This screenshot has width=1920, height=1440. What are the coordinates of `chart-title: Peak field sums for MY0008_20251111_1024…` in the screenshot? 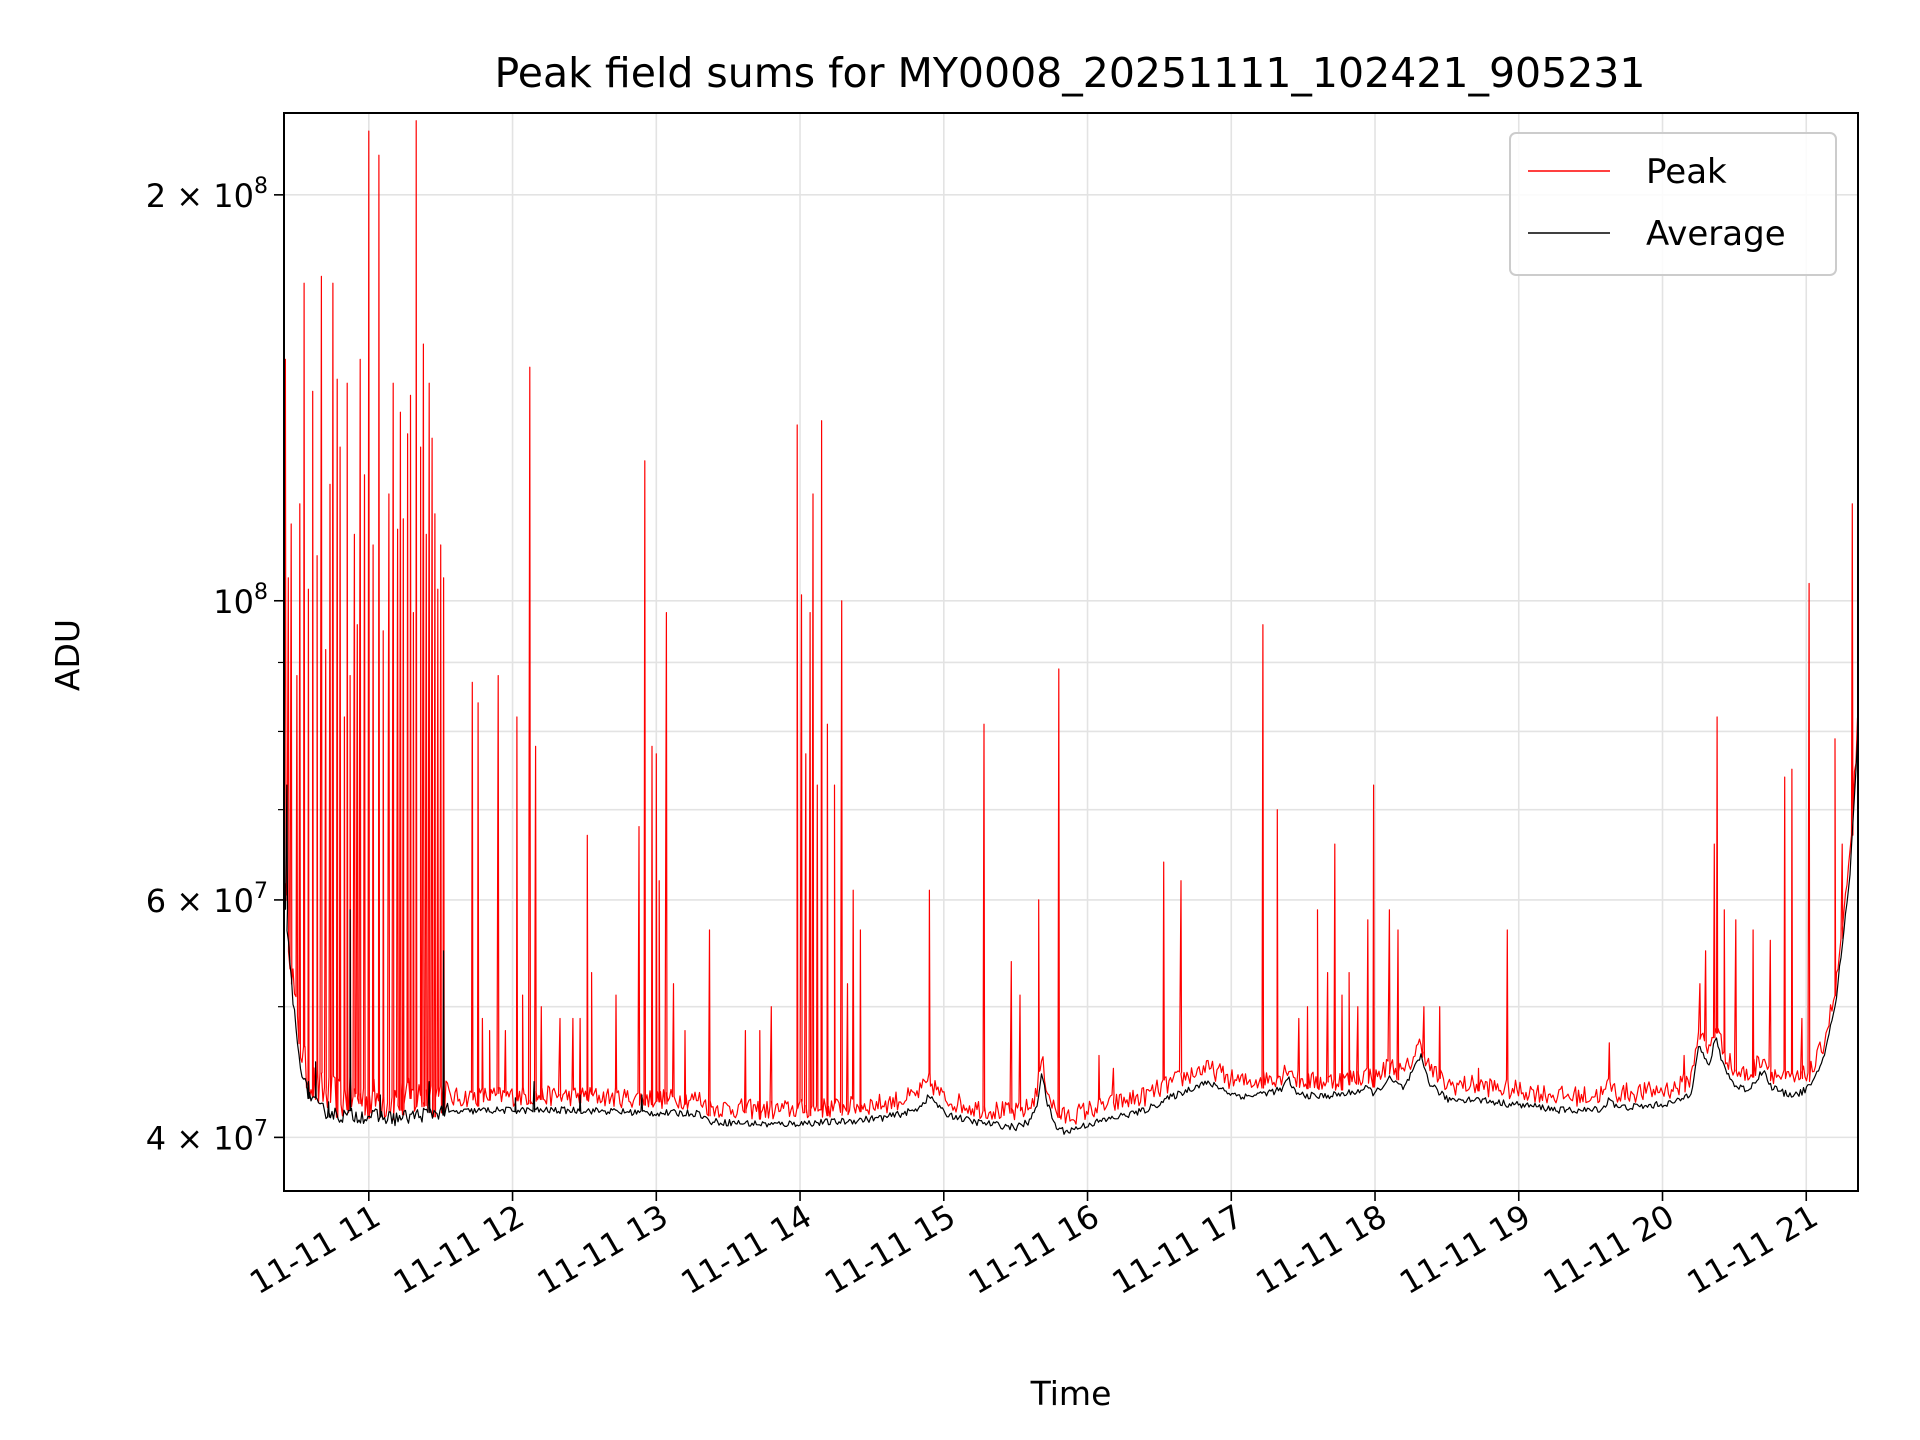 It's located at (1070, 73).